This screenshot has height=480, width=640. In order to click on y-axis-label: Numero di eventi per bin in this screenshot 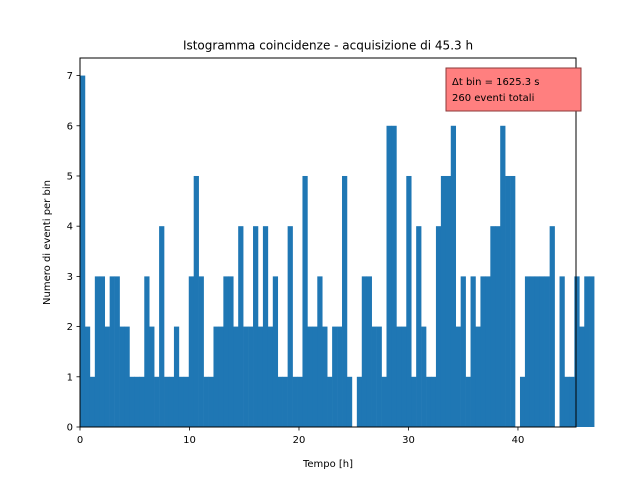, I will do `click(47, 242)`.